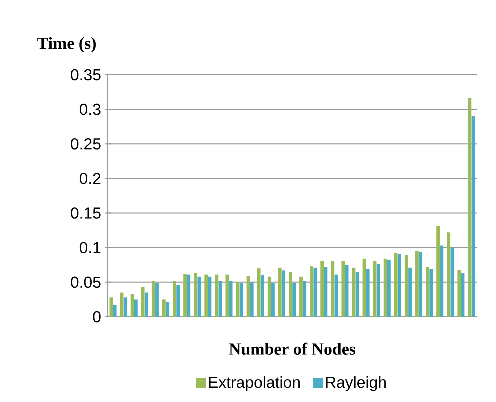 This screenshot has width=496, height=402. Describe the element at coordinates (67, 45) in the screenshot. I see `y-axis-title: Time (s)` at that location.